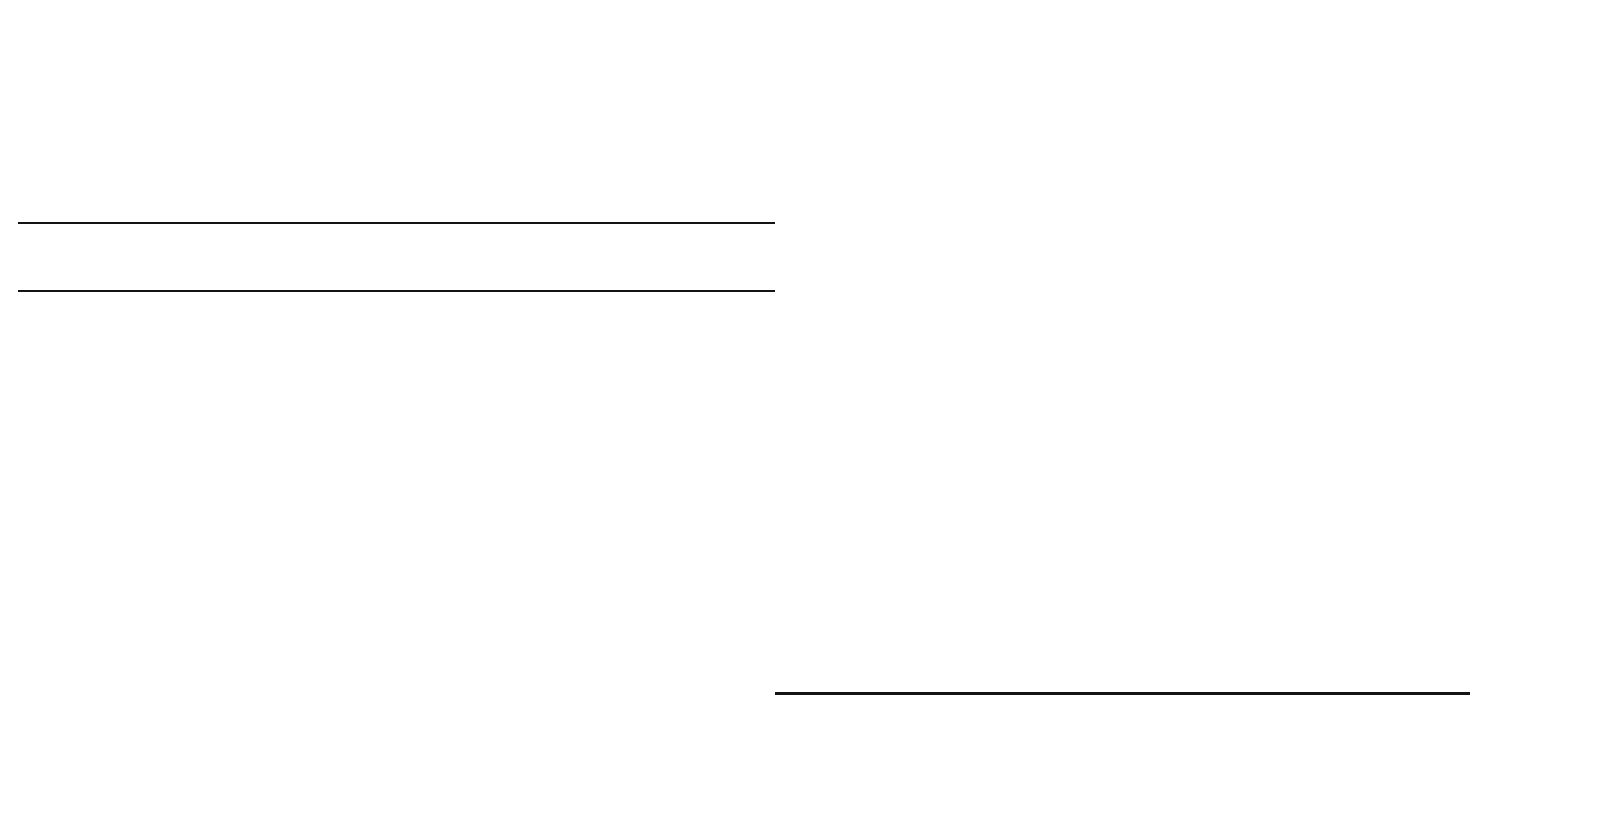 This screenshot has width=1604, height=823. Describe the element at coordinates (1122, 693) in the screenshot. I see `x-axis-line` at that location.